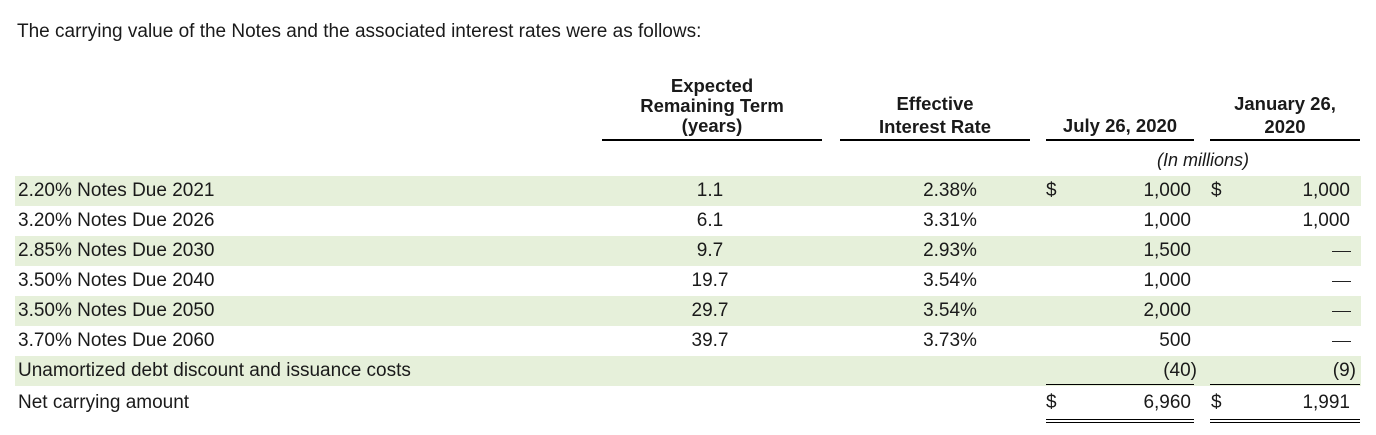  I want to click on header-july-underline, so click(1120, 140).